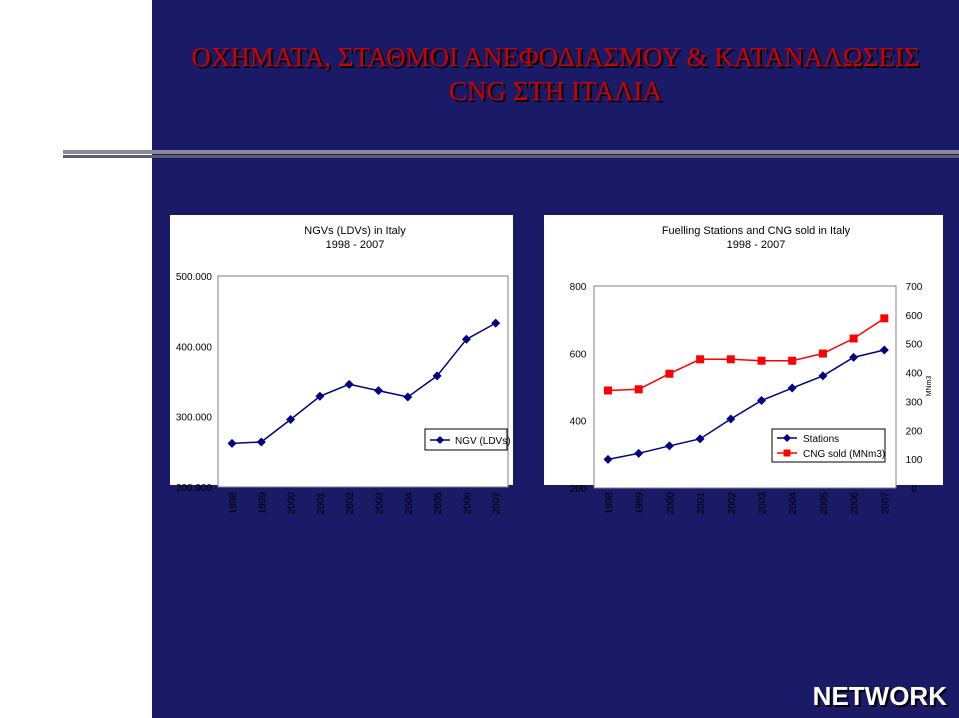 This screenshot has height=718, width=959. Describe the element at coordinates (914, 402) in the screenshot. I see `chart-stations-y-right-tick-label: 300` at that location.